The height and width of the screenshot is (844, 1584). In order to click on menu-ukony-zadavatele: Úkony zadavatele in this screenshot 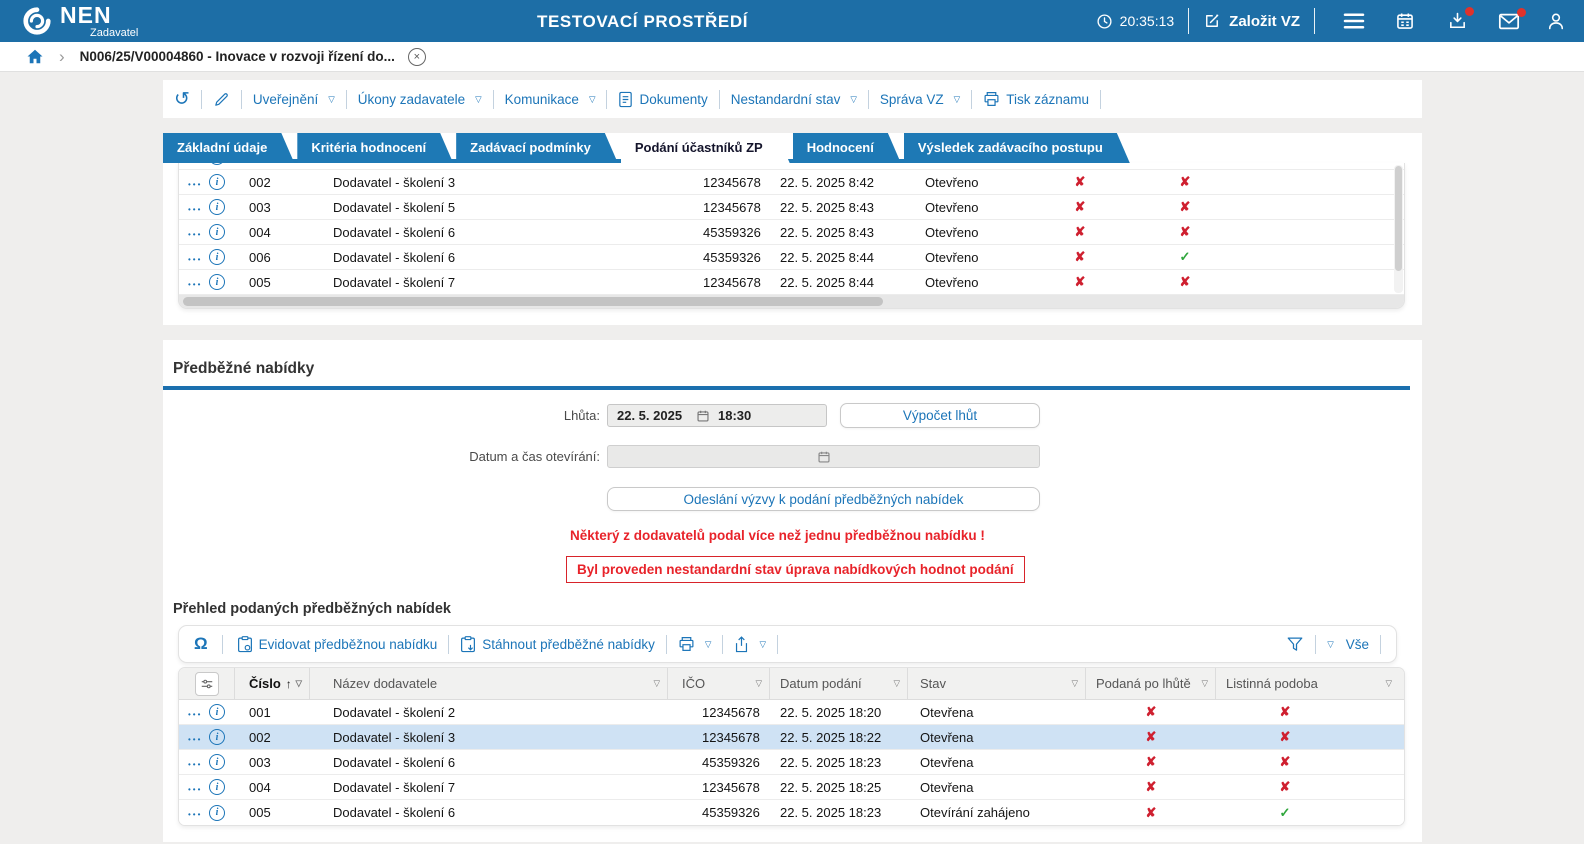, I will do `click(420, 99)`.